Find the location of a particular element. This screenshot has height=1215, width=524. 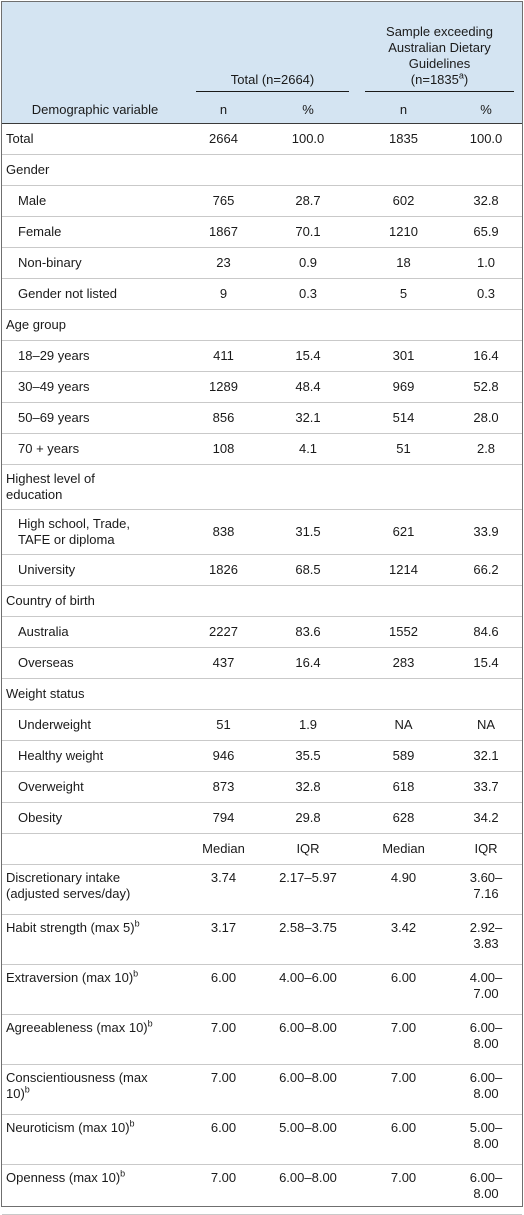

table-cell: 48.4 is located at coordinates (308, 387).